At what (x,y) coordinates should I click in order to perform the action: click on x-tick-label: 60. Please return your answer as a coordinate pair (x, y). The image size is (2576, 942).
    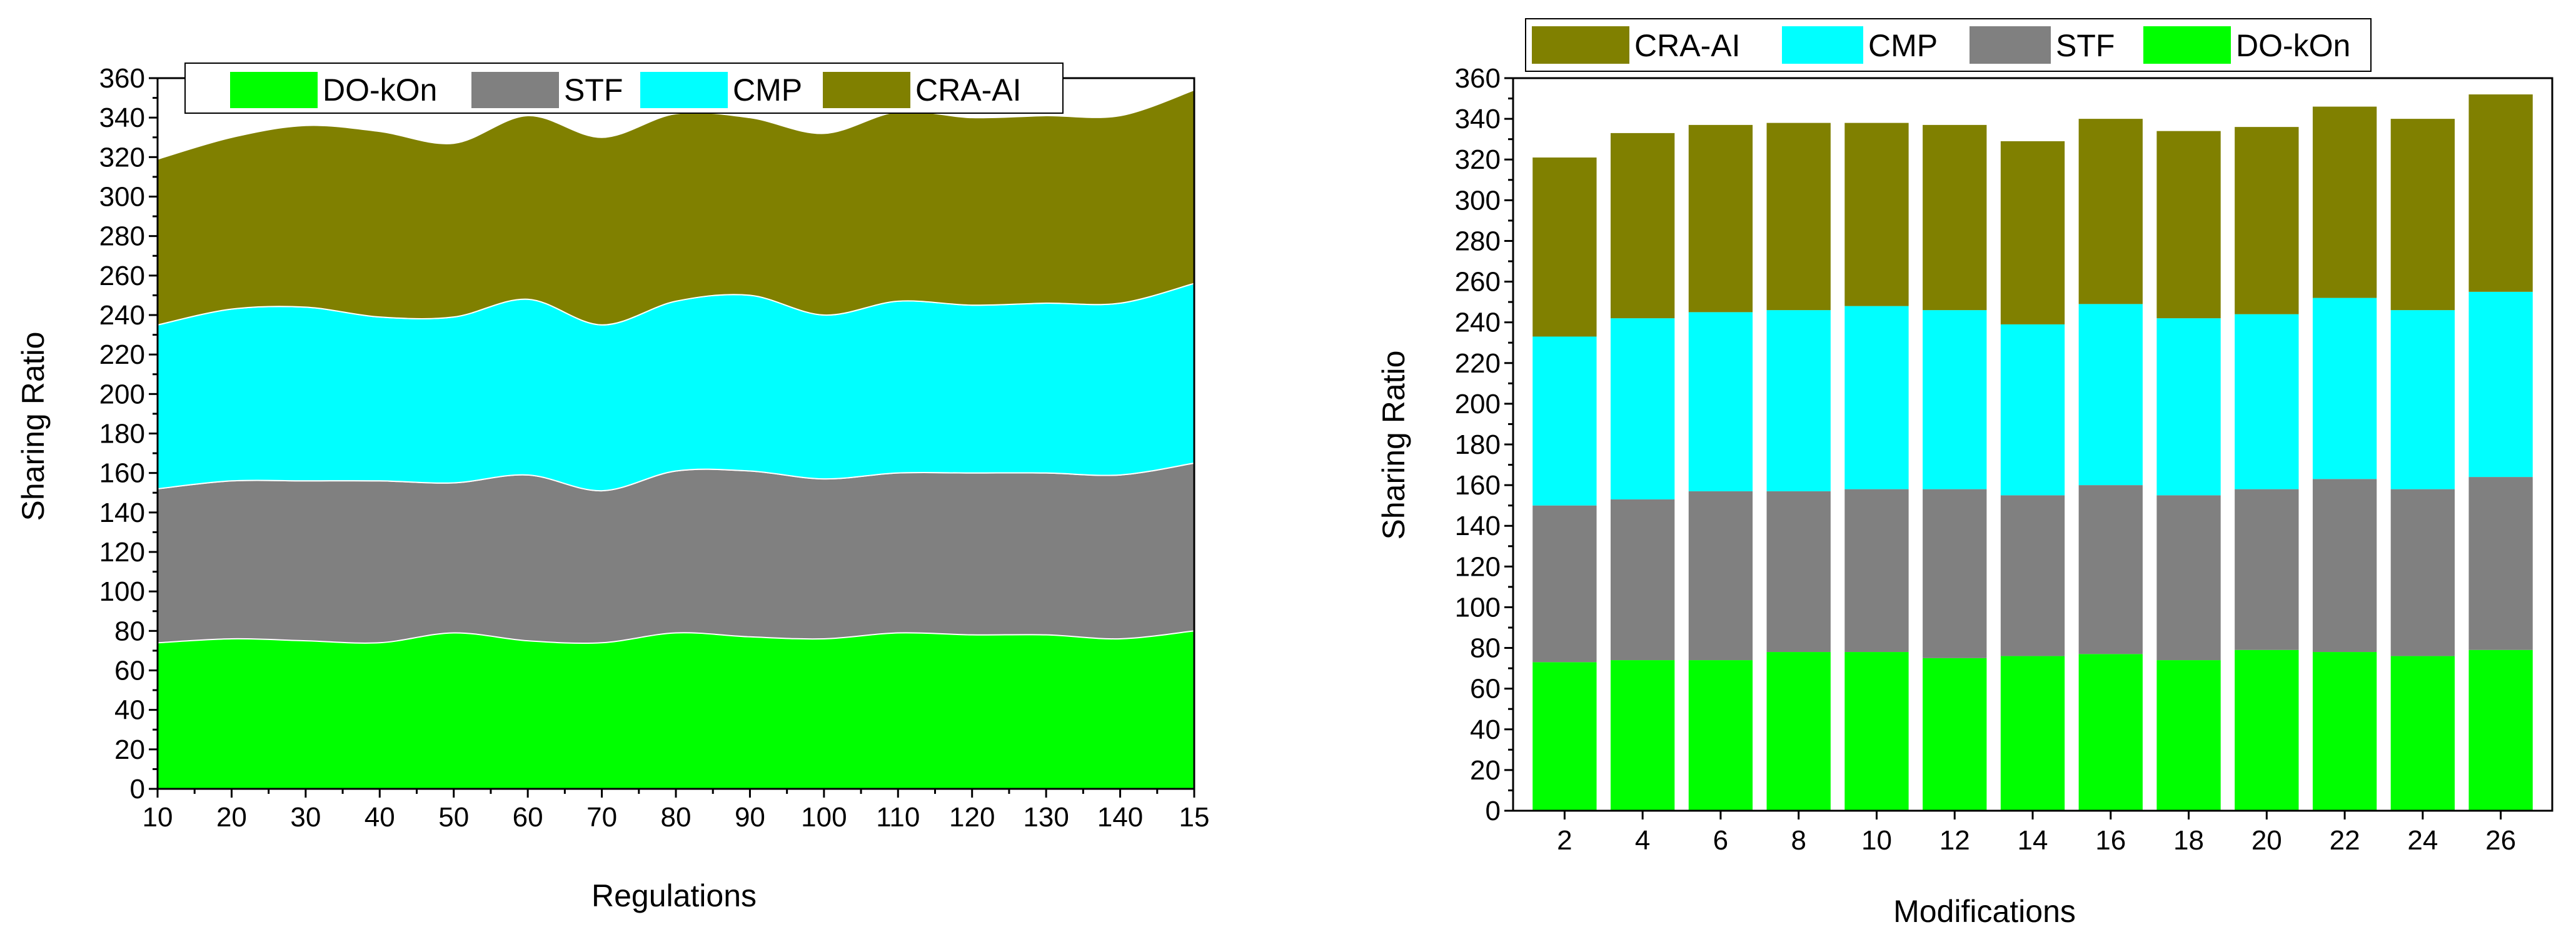
    Looking at the image, I should click on (528, 818).